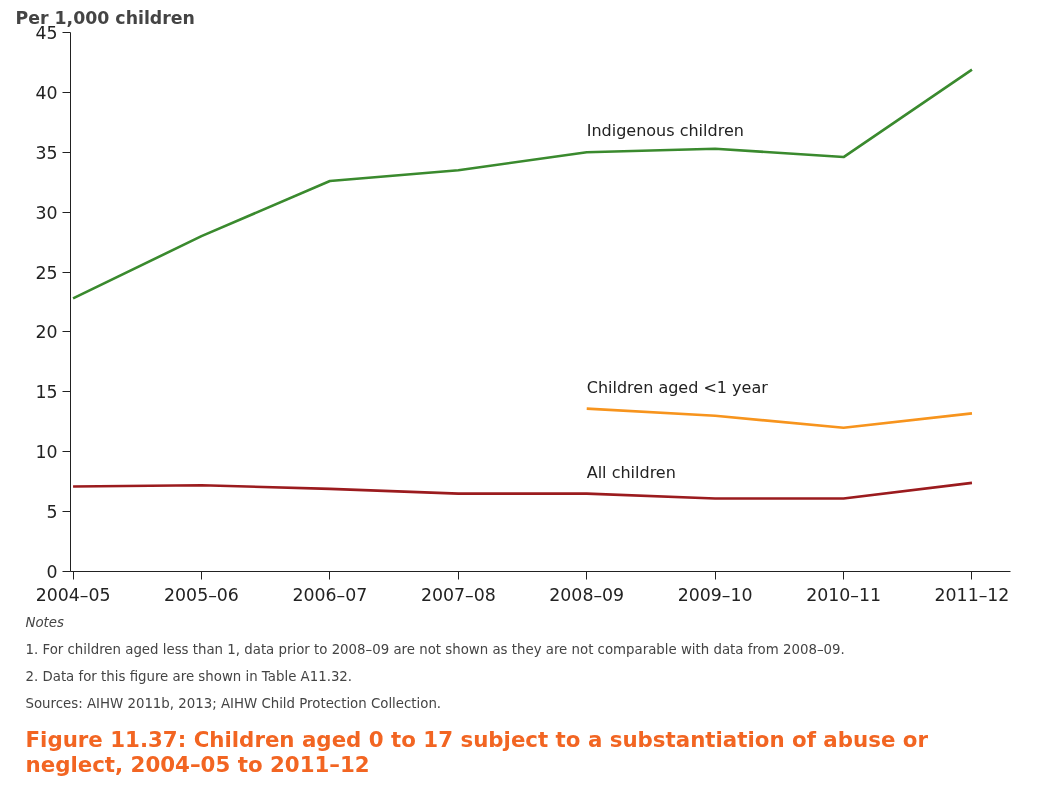  Describe the element at coordinates (46, 152) in the screenshot. I see `y-tick-label: 35` at that location.